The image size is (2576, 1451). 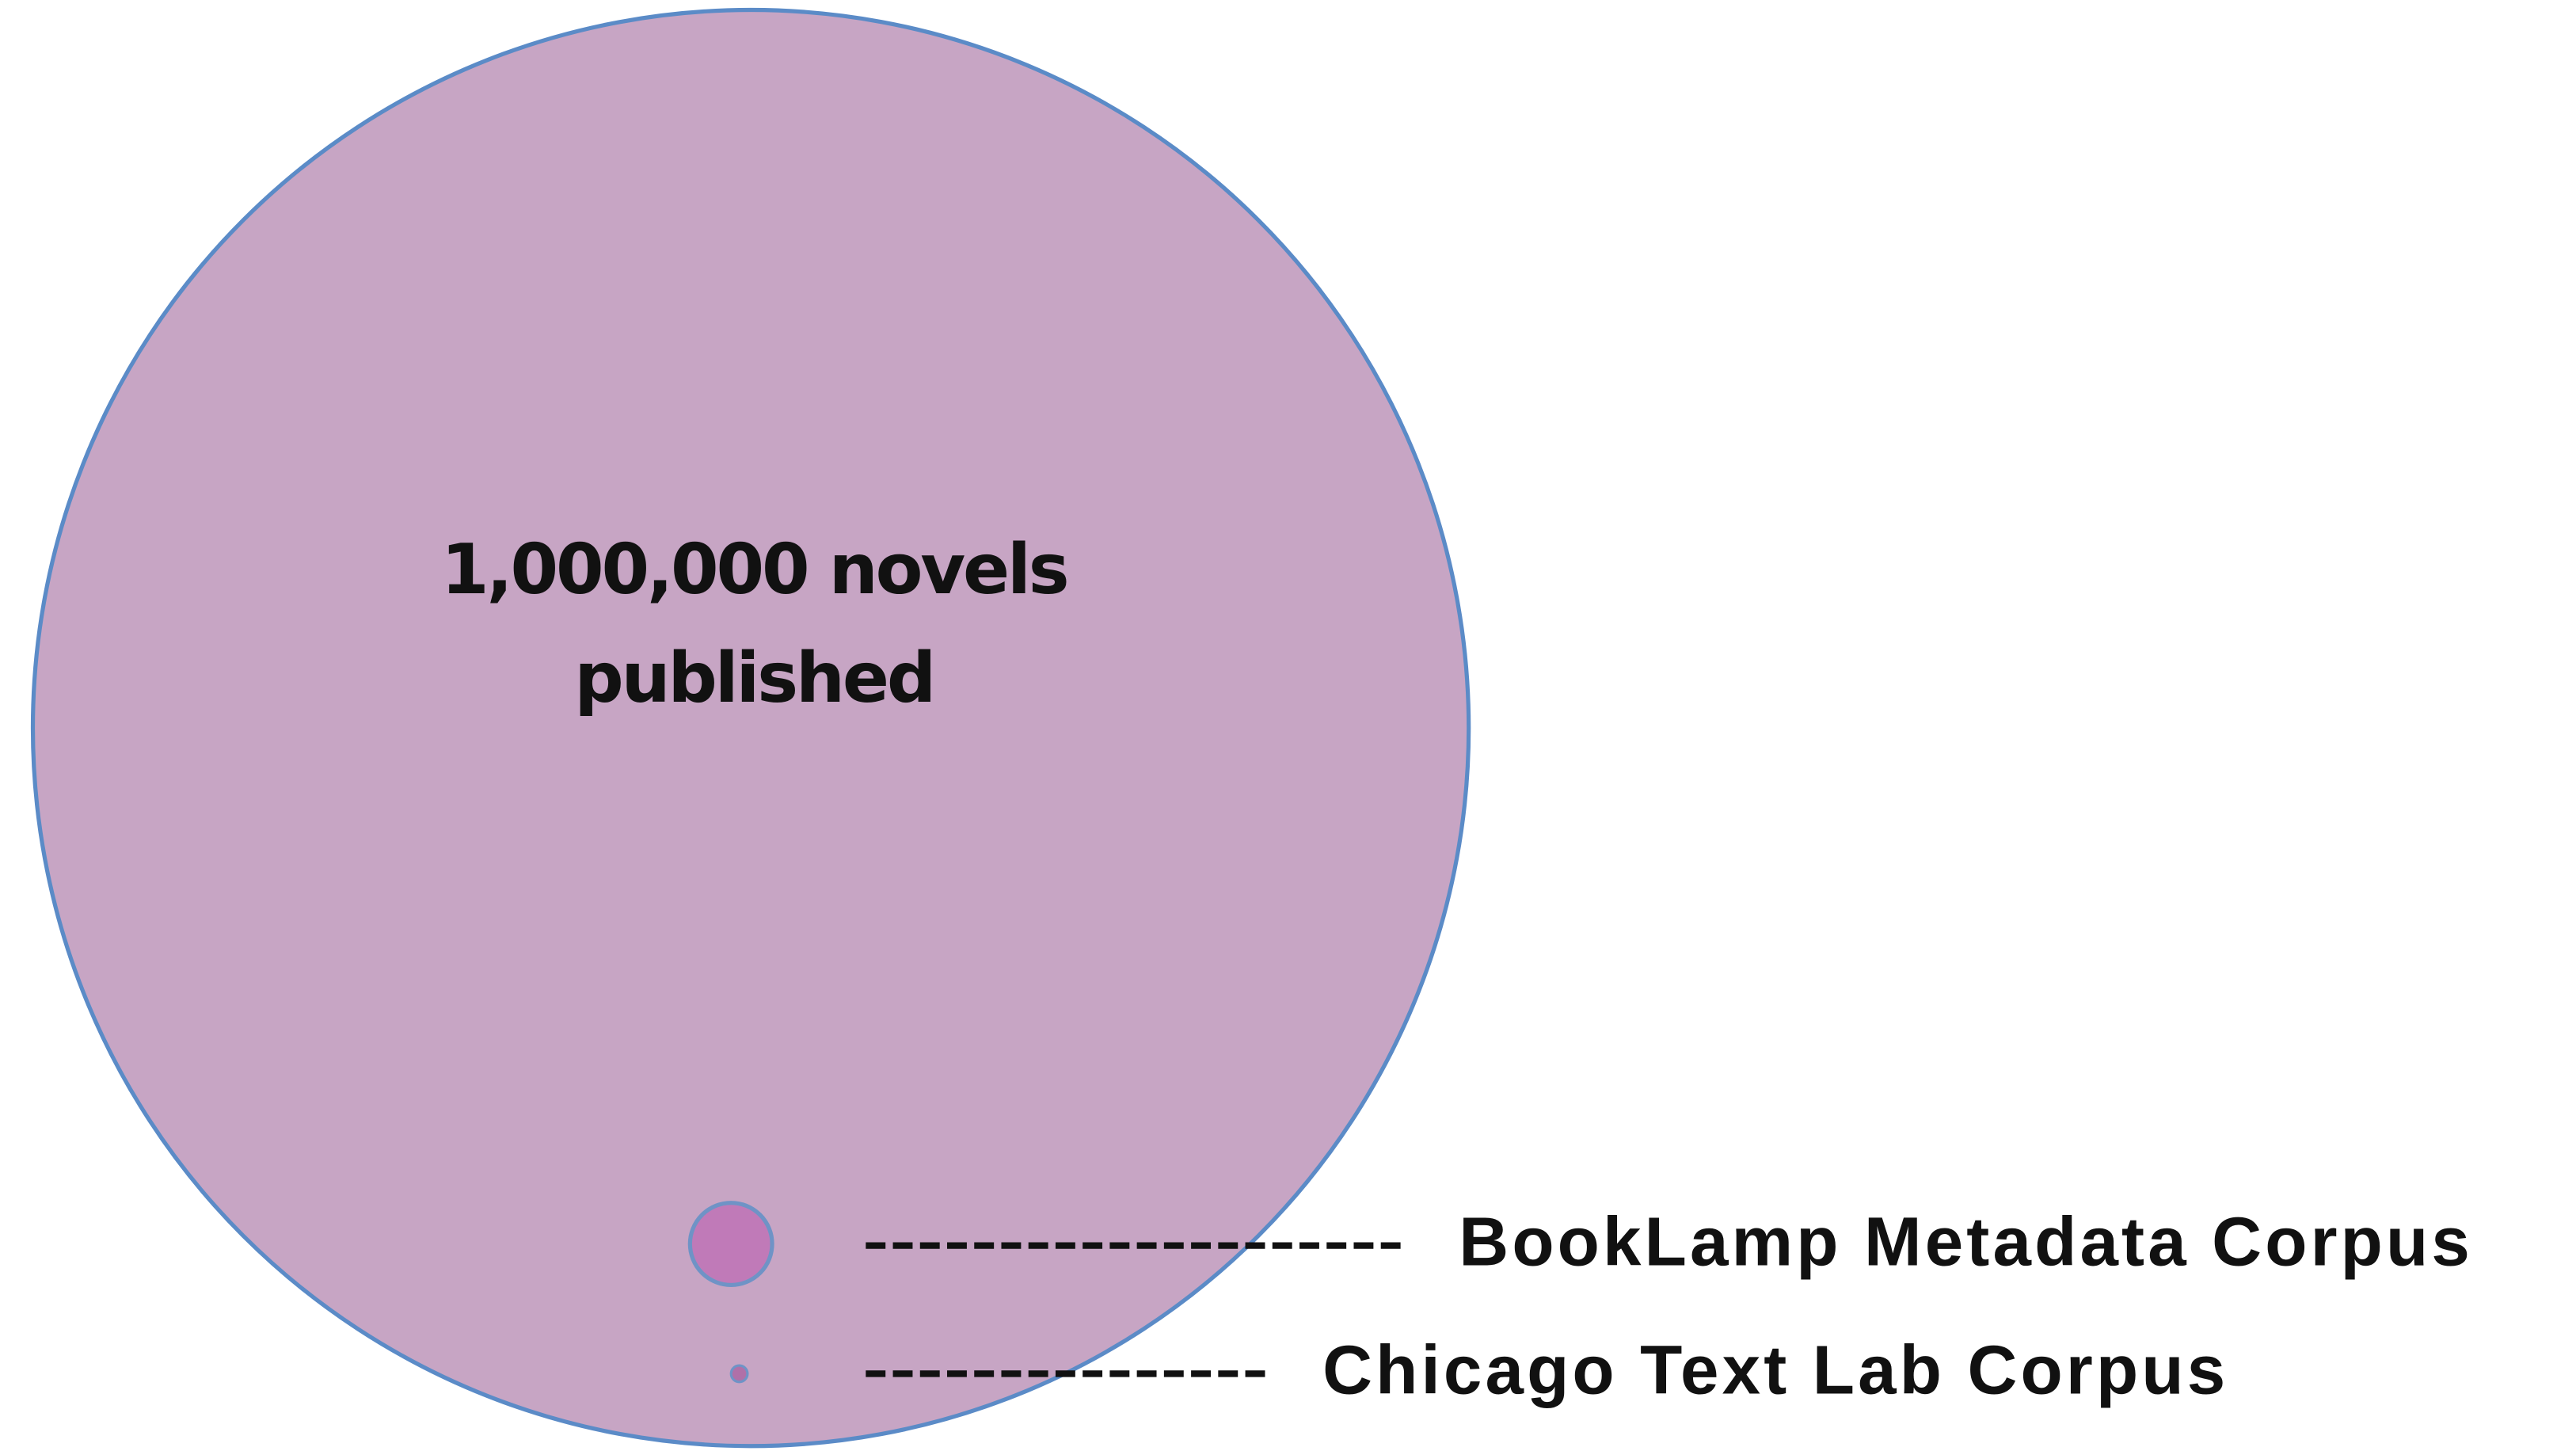 What do you see at coordinates (1775, 1369) in the screenshot?
I see `chicago-label: Chicago Text Lab Corpus` at bounding box center [1775, 1369].